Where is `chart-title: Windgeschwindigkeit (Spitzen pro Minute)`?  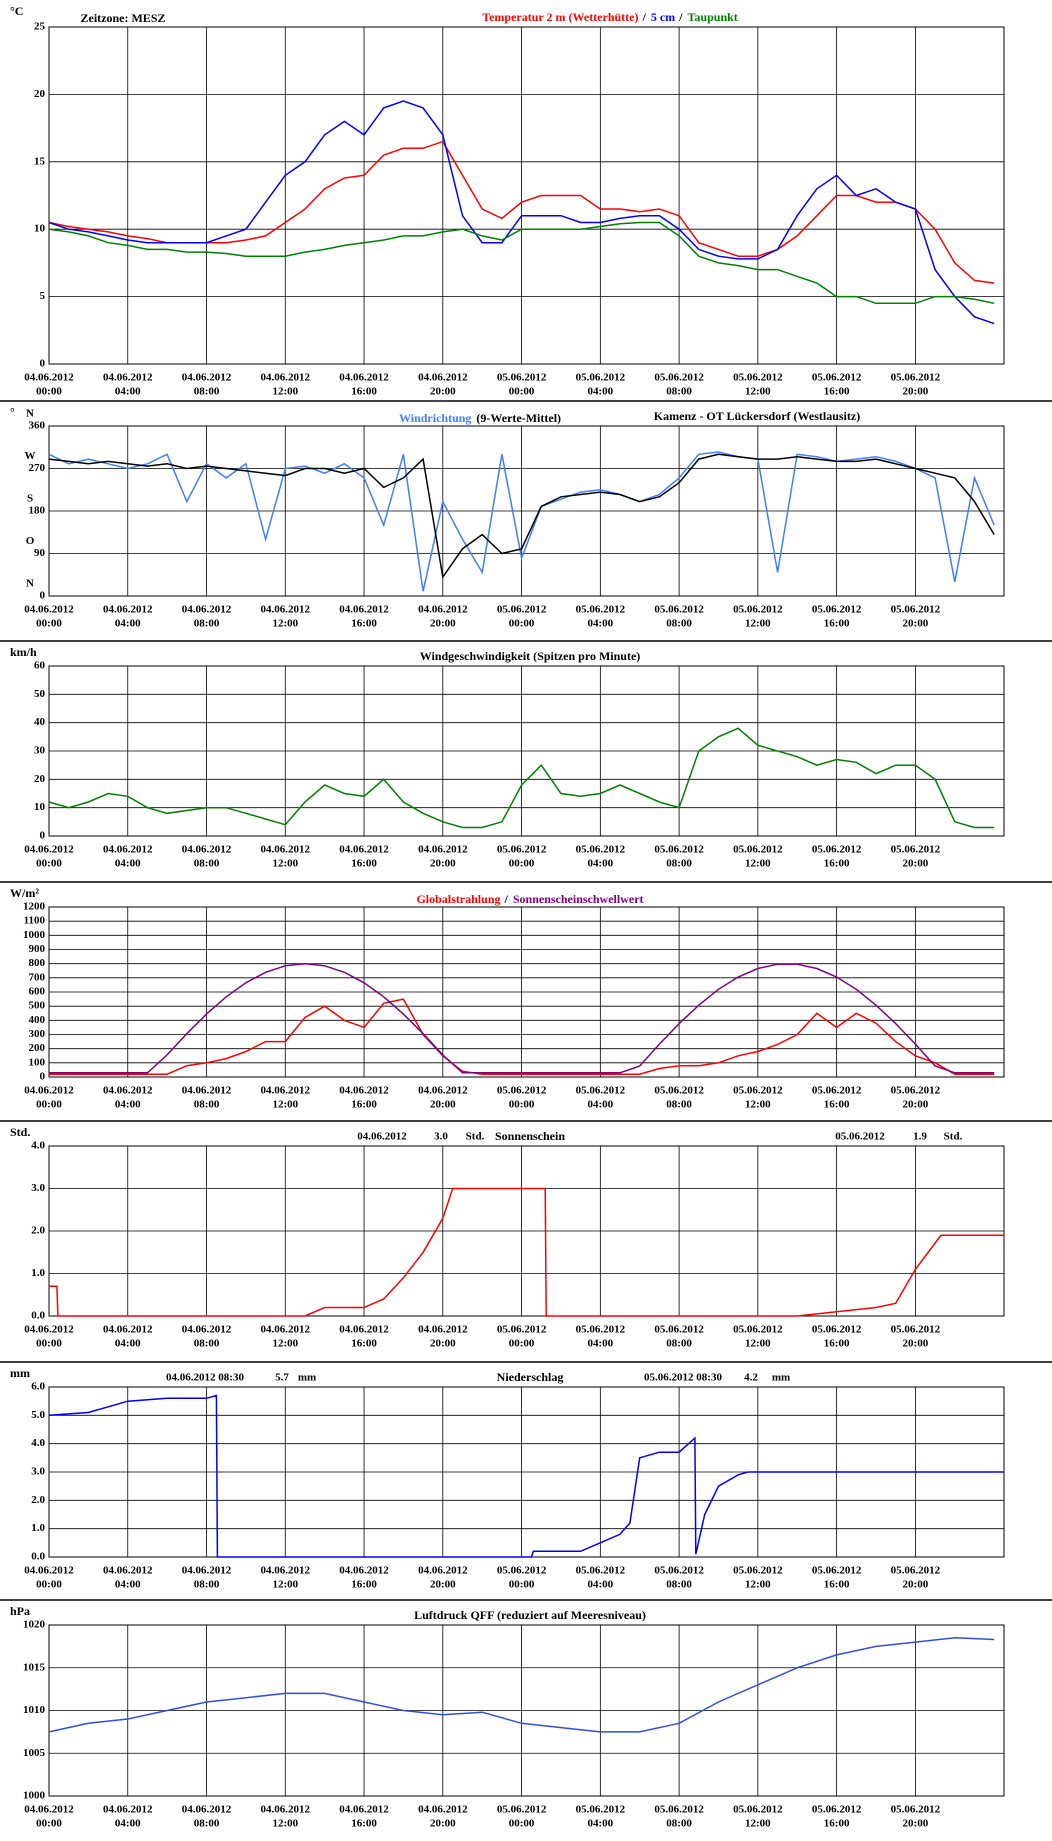
chart-title: Windgeschwindigkeit (Spitzen pro Minute) is located at coordinates (530, 656).